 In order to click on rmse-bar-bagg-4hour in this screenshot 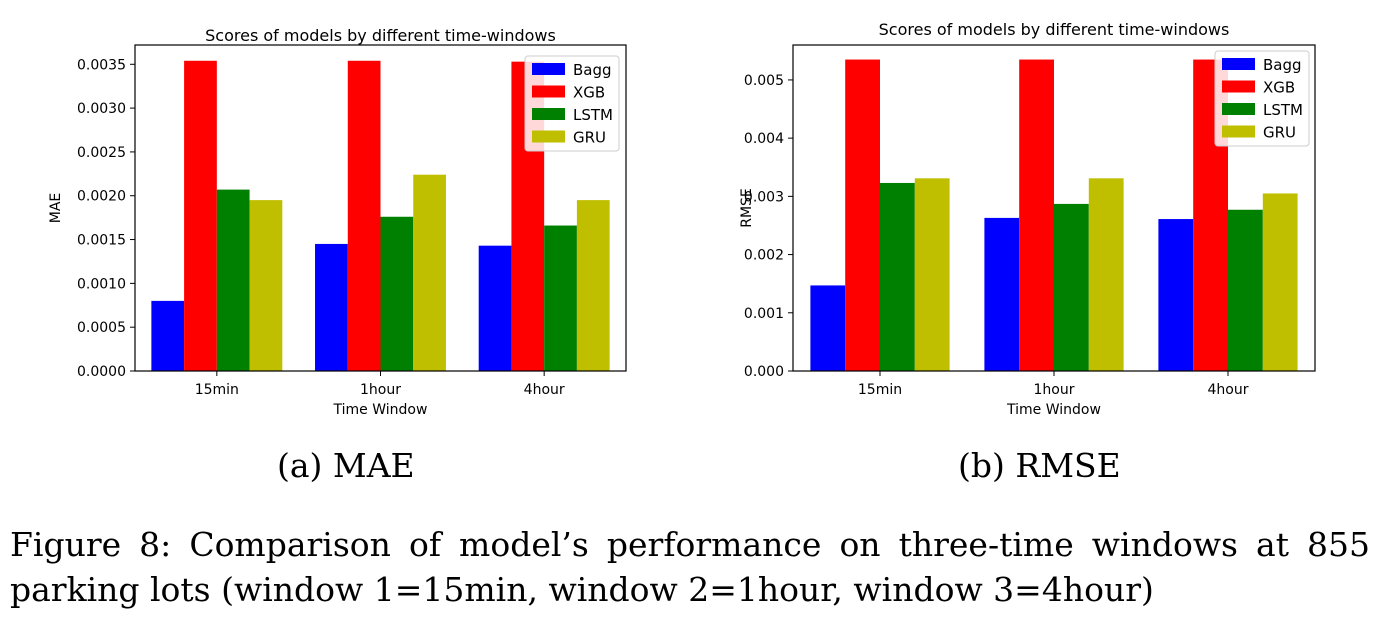, I will do `click(1176, 295)`.